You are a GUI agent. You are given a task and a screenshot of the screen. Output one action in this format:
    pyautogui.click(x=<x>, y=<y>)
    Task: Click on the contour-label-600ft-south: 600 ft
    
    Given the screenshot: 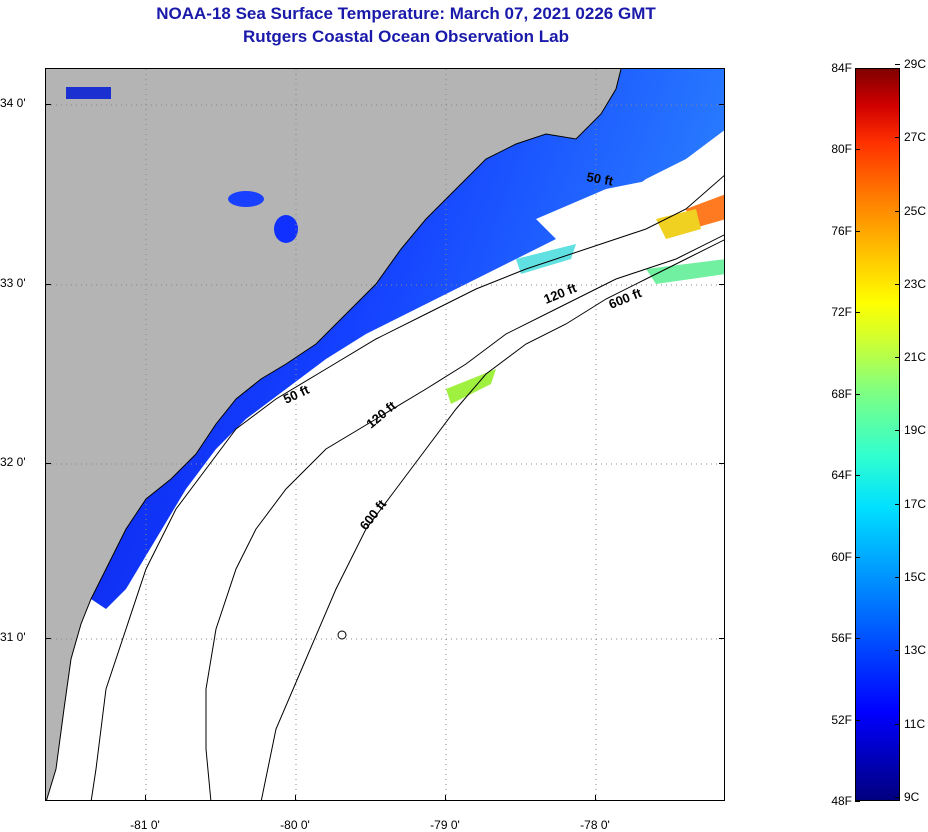 What is the action you would take?
    pyautogui.click(x=373, y=514)
    